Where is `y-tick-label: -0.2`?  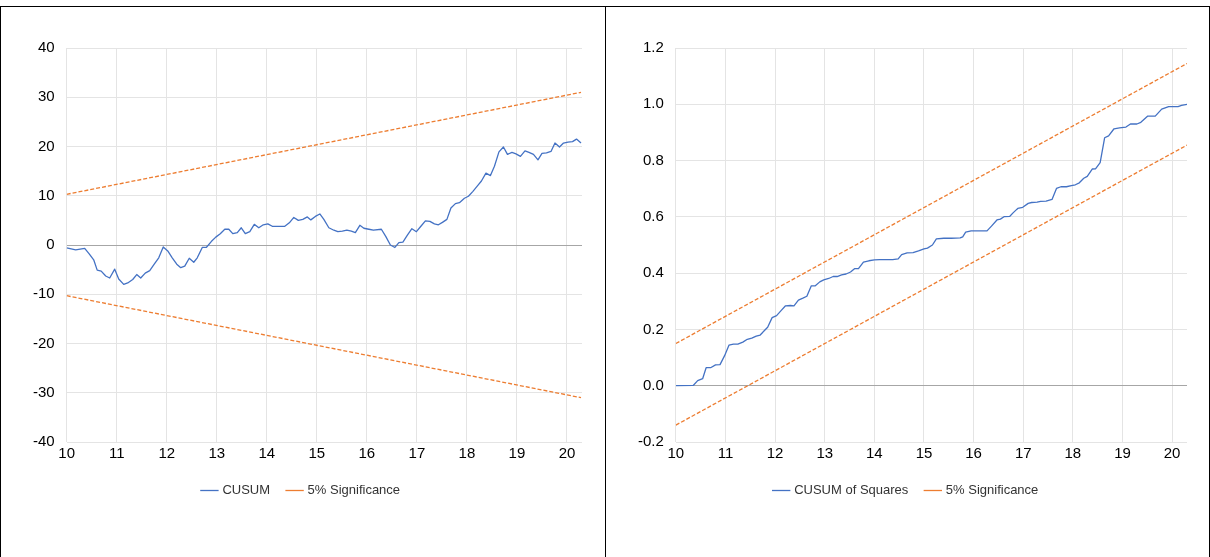 y-tick-label: -0.2 is located at coordinates (650, 441).